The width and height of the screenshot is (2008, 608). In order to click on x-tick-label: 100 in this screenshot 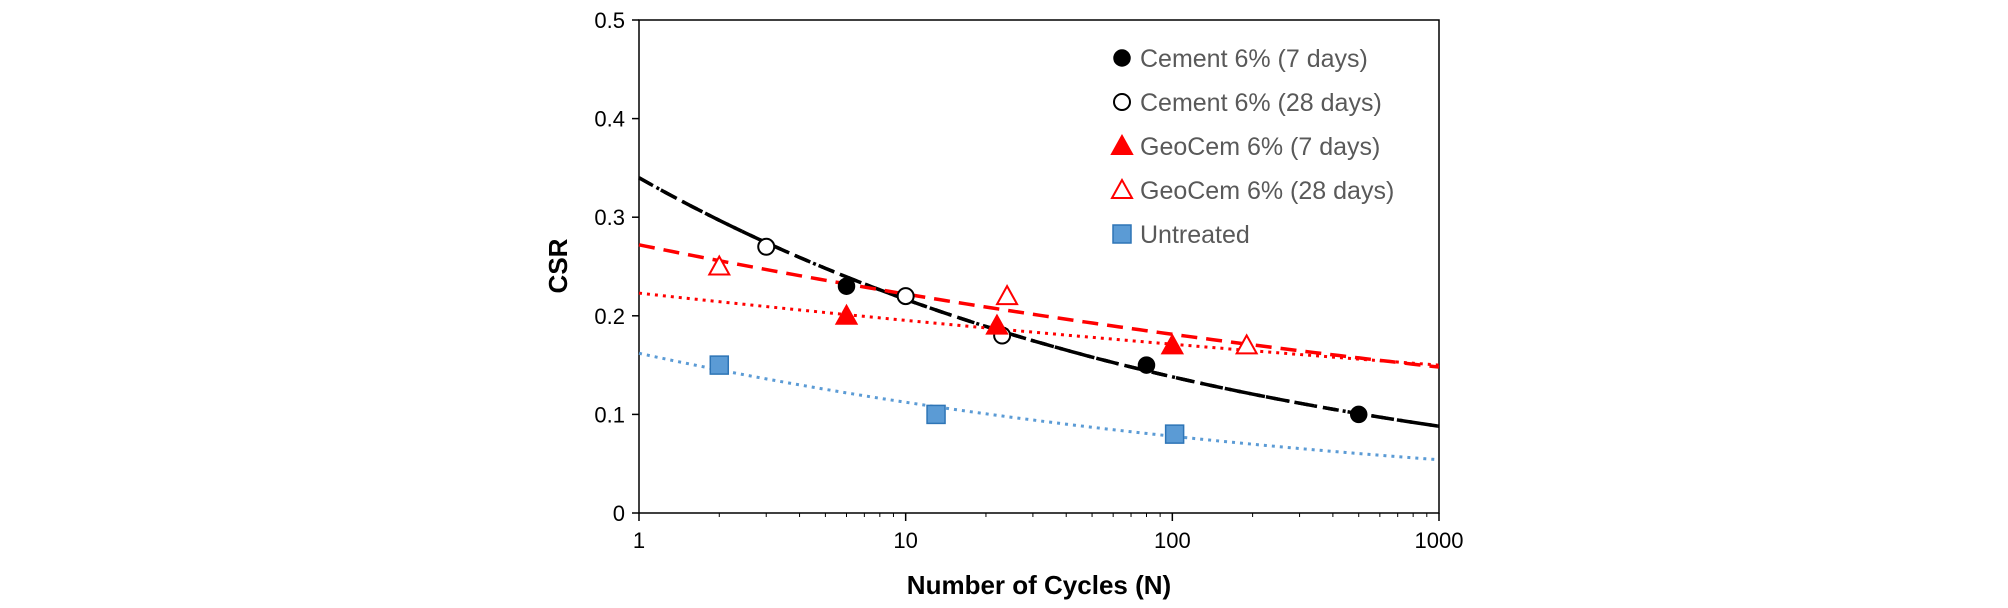, I will do `click(1172, 540)`.